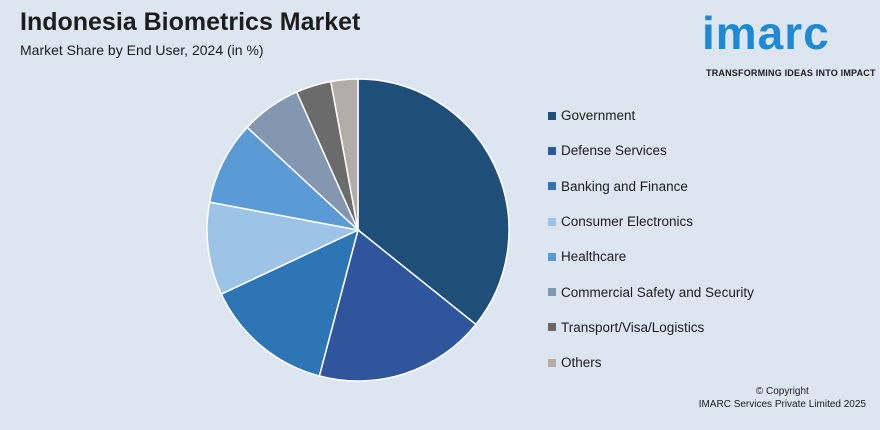 The height and width of the screenshot is (430, 880). Describe the element at coordinates (433, 202) in the screenshot. I see `pie-slice-government` at that location.